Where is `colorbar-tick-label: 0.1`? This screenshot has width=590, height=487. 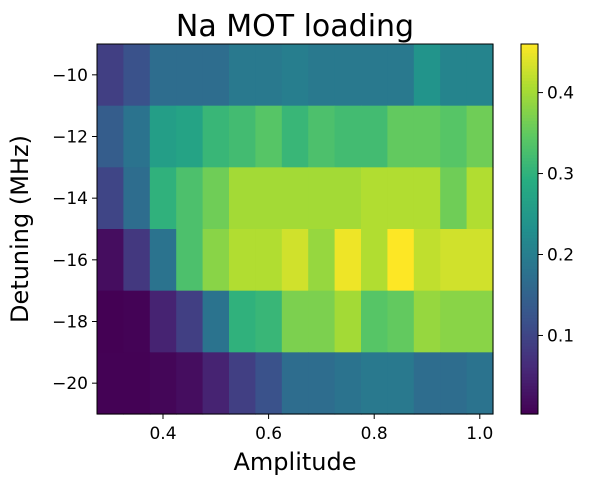
colorbar-tick-label: 0.1 is located at coordinates (560, 336).